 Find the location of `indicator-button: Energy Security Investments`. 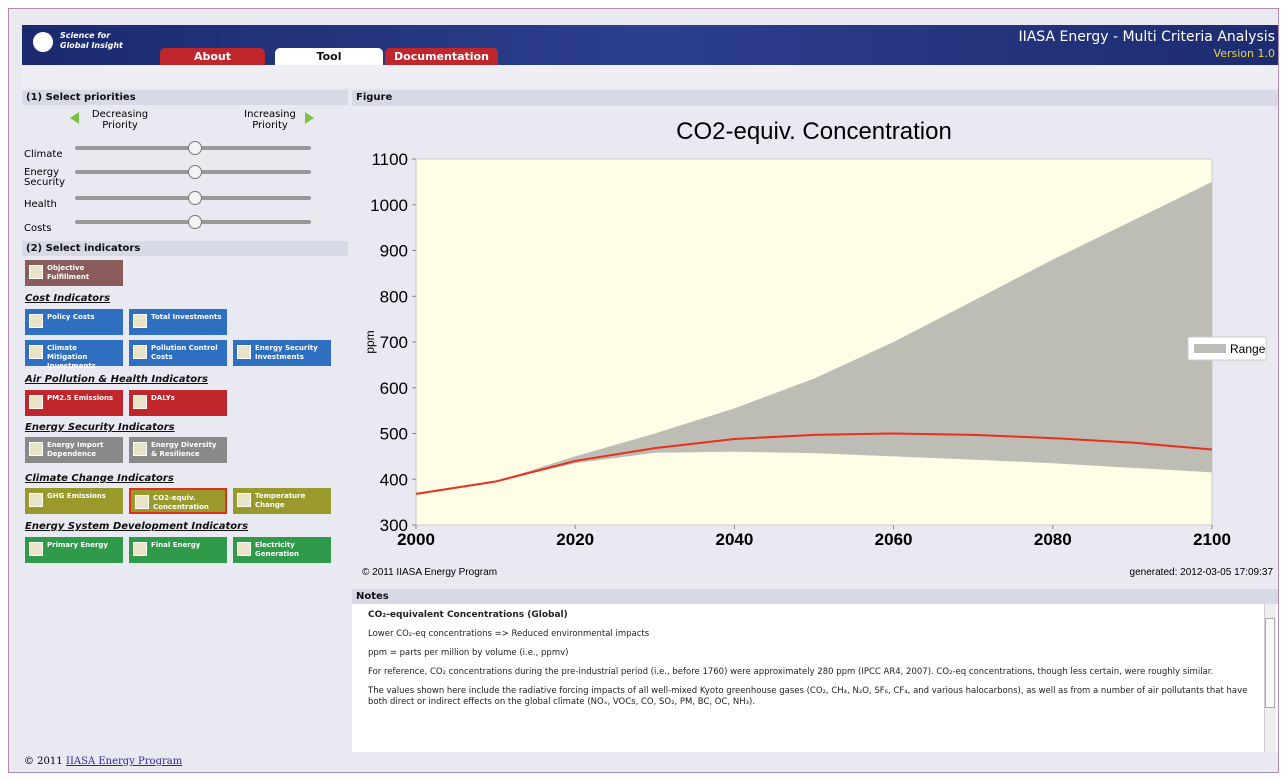

indicator-button: Energy Security Investments is located at coordinates (282, 353).